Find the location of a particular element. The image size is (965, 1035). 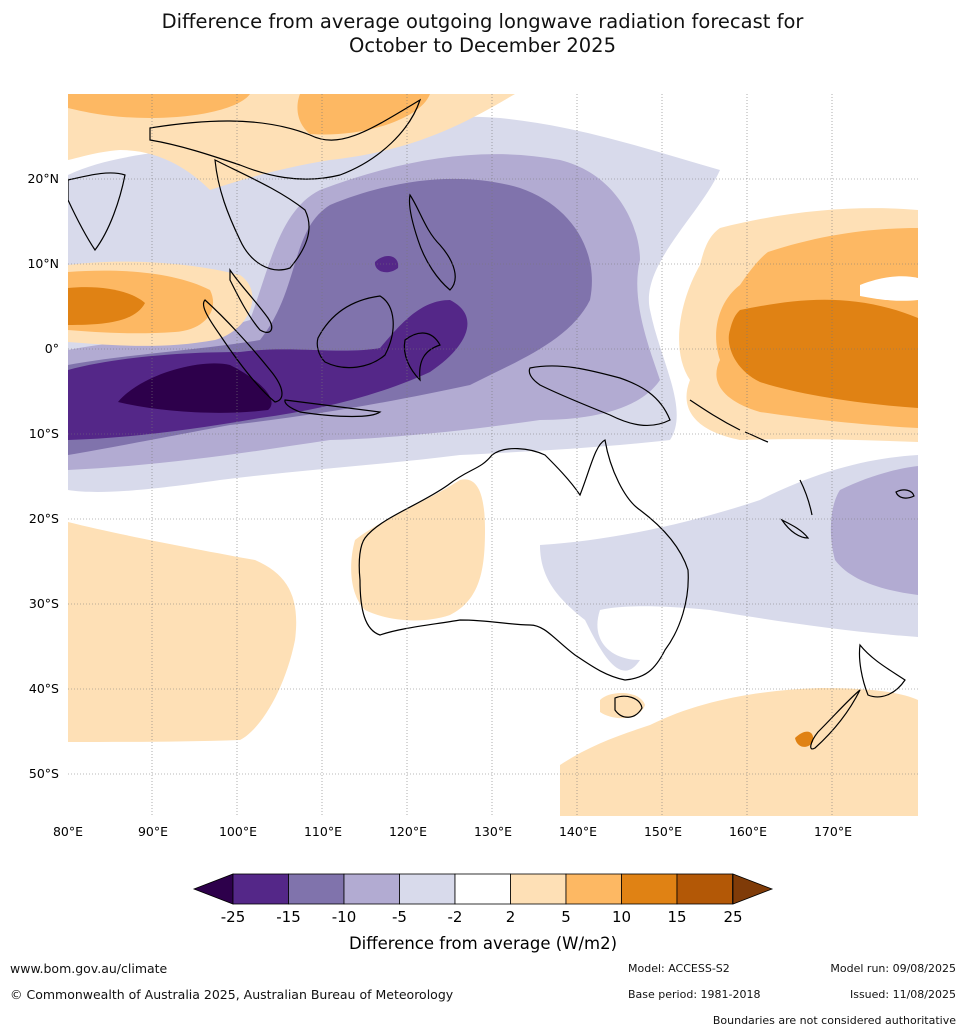

footer-base-period: Base period: 1981-2018 is located at coordinates (694, 994).